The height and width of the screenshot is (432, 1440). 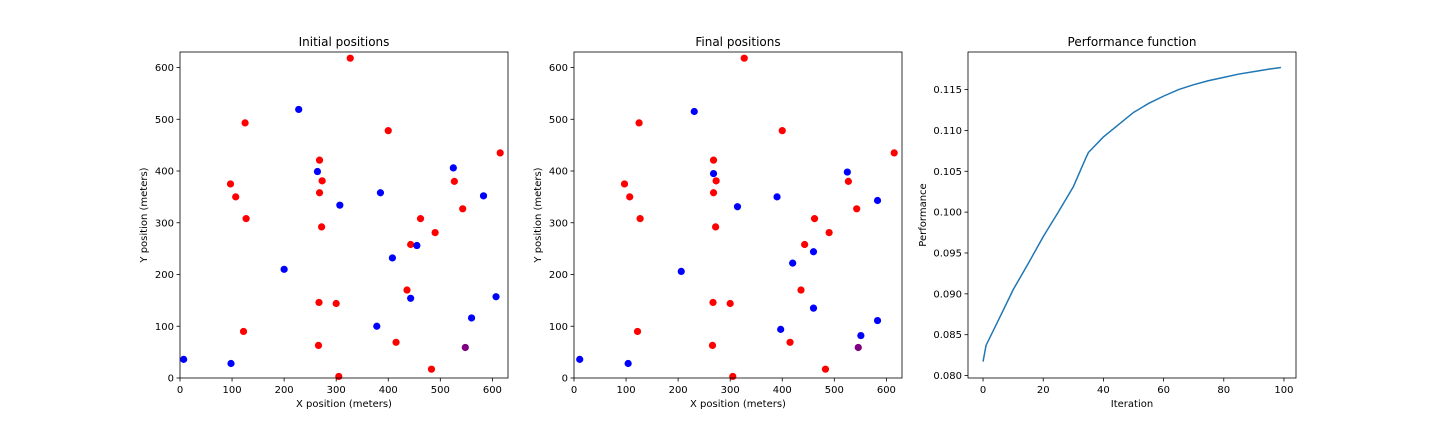 I want to click on x-tick-label: 20, so click(x=1043, y=390).